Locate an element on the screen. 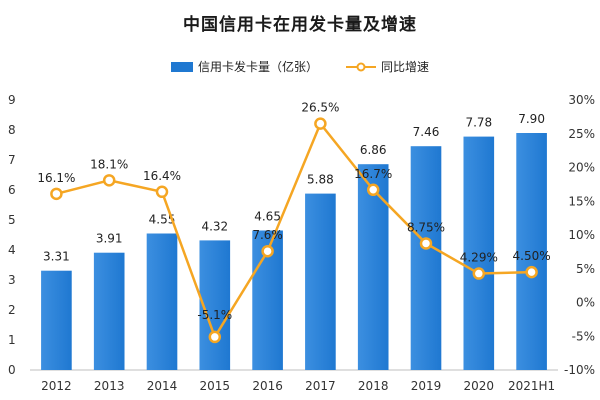  growth-value-label: 16.1% is located at coordinates (56, 178).